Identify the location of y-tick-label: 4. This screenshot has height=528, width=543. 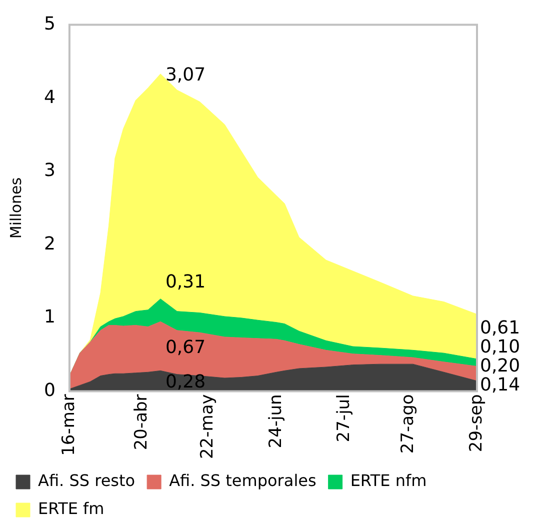
(50, 97).